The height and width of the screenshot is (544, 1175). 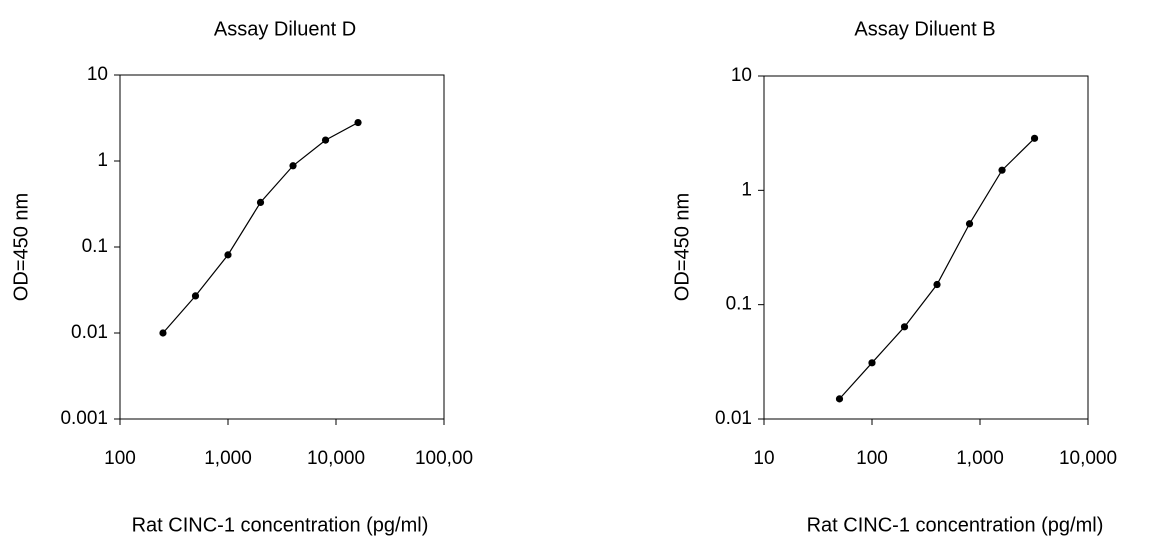 I want to click on chart-title: Assay Diluent B, so click(x=924, y=29).